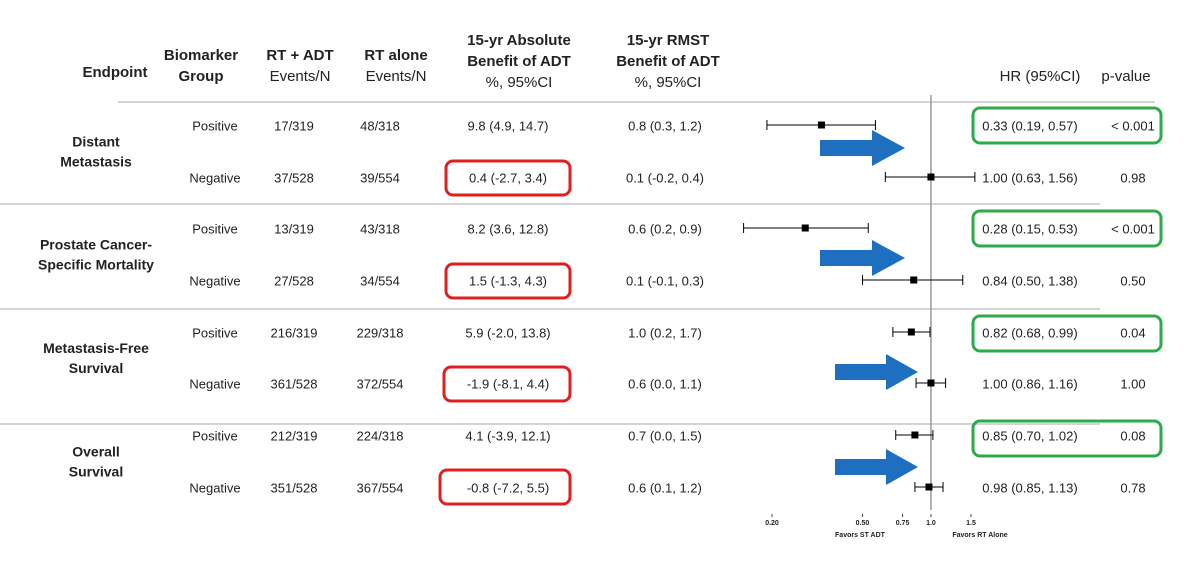 Image resolution: width=1200 pixels, height=562 pixels. I want to click on cell: 0.6 (0.0, 1.1), so click(665, 383).